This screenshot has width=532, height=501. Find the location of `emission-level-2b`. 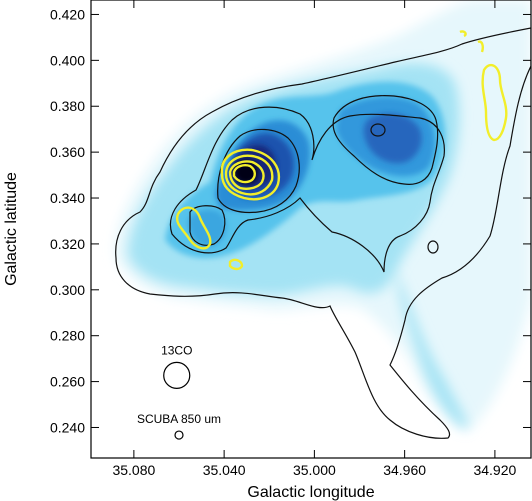

emission-level-2b is located at coordinates (431, 350).